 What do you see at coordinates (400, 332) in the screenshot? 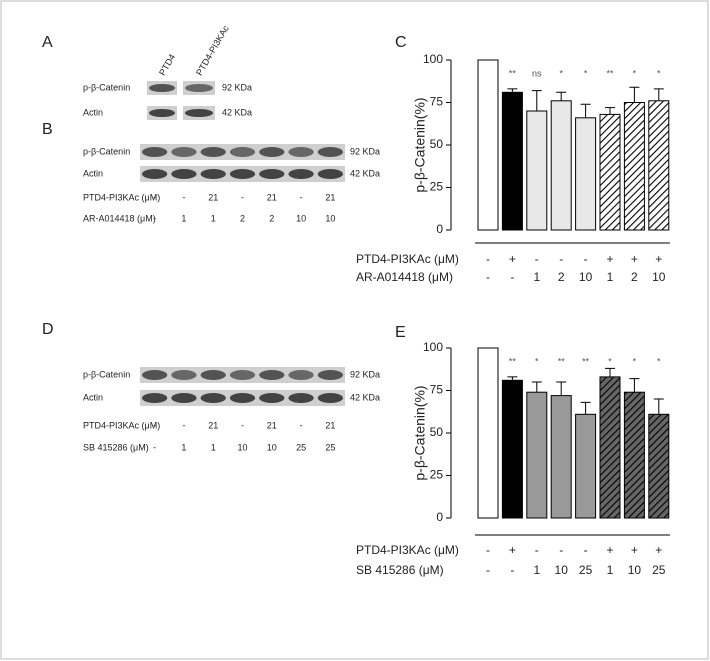
I see `panel-label: E` at bounding box center [400, 332].